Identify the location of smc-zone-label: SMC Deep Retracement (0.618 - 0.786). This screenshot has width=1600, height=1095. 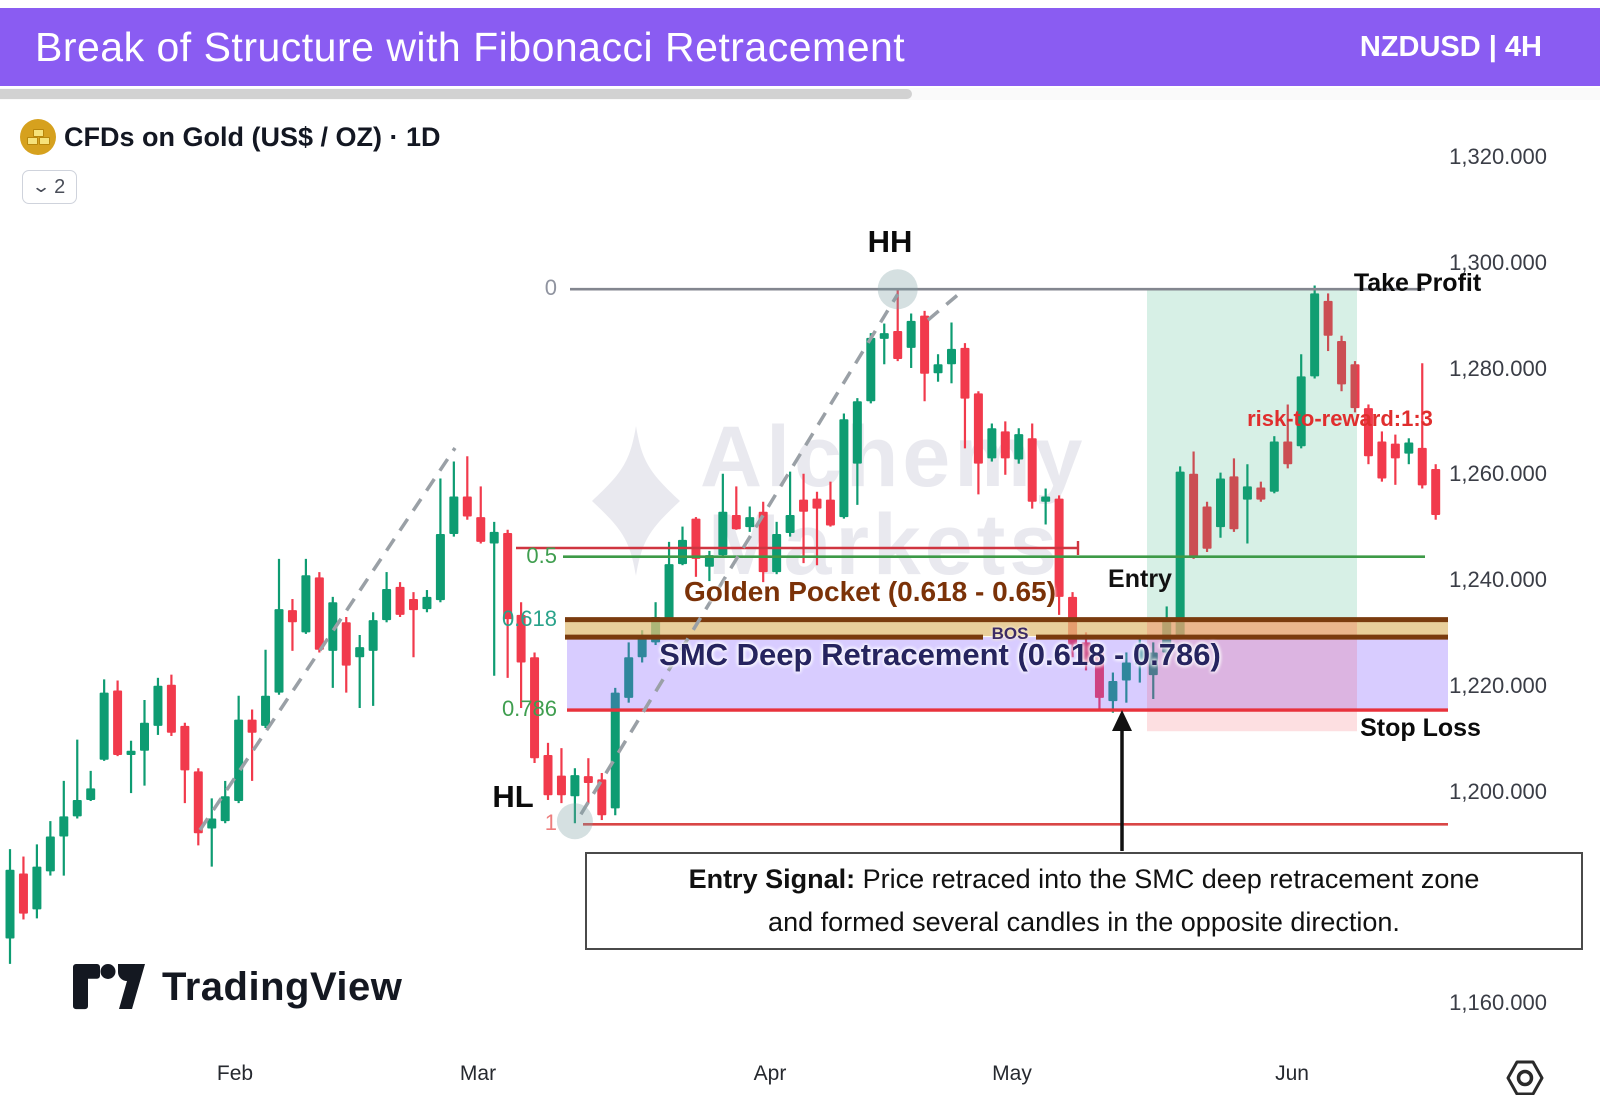
(940, 654).